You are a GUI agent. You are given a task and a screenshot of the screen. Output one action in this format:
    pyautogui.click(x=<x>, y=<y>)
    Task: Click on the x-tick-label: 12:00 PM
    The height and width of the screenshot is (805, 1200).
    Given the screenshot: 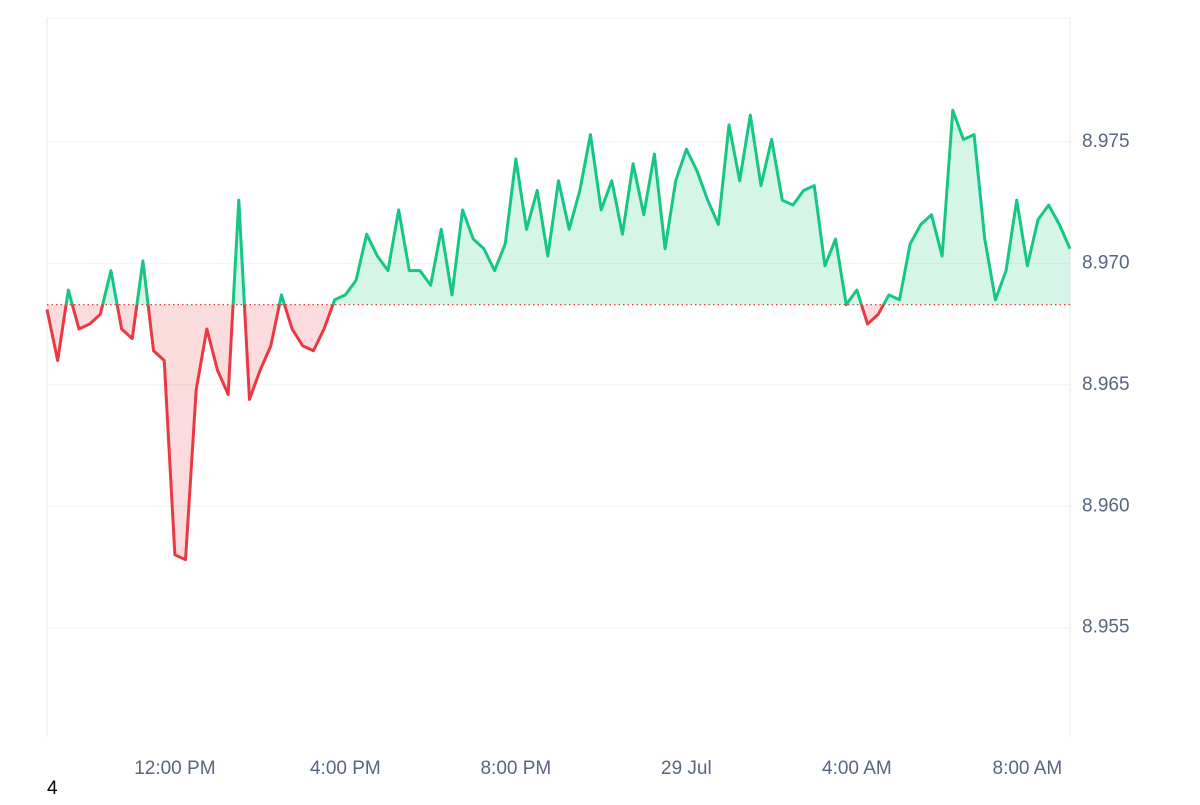 What is the action you would take?
    pyautogui.click(x=174, y=768)
    